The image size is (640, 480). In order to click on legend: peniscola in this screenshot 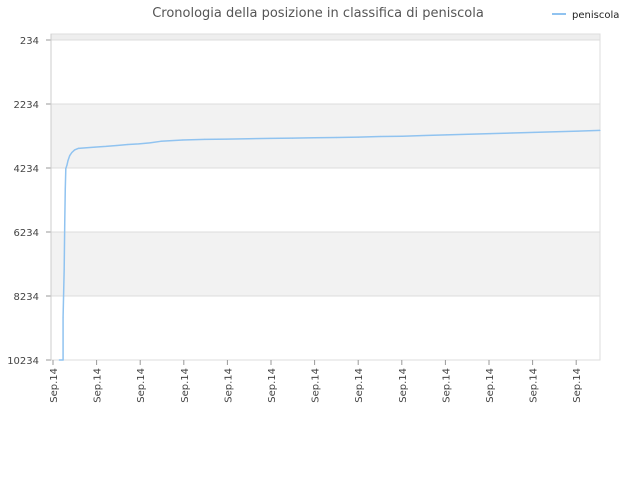, I will do `click(585, 15)`.